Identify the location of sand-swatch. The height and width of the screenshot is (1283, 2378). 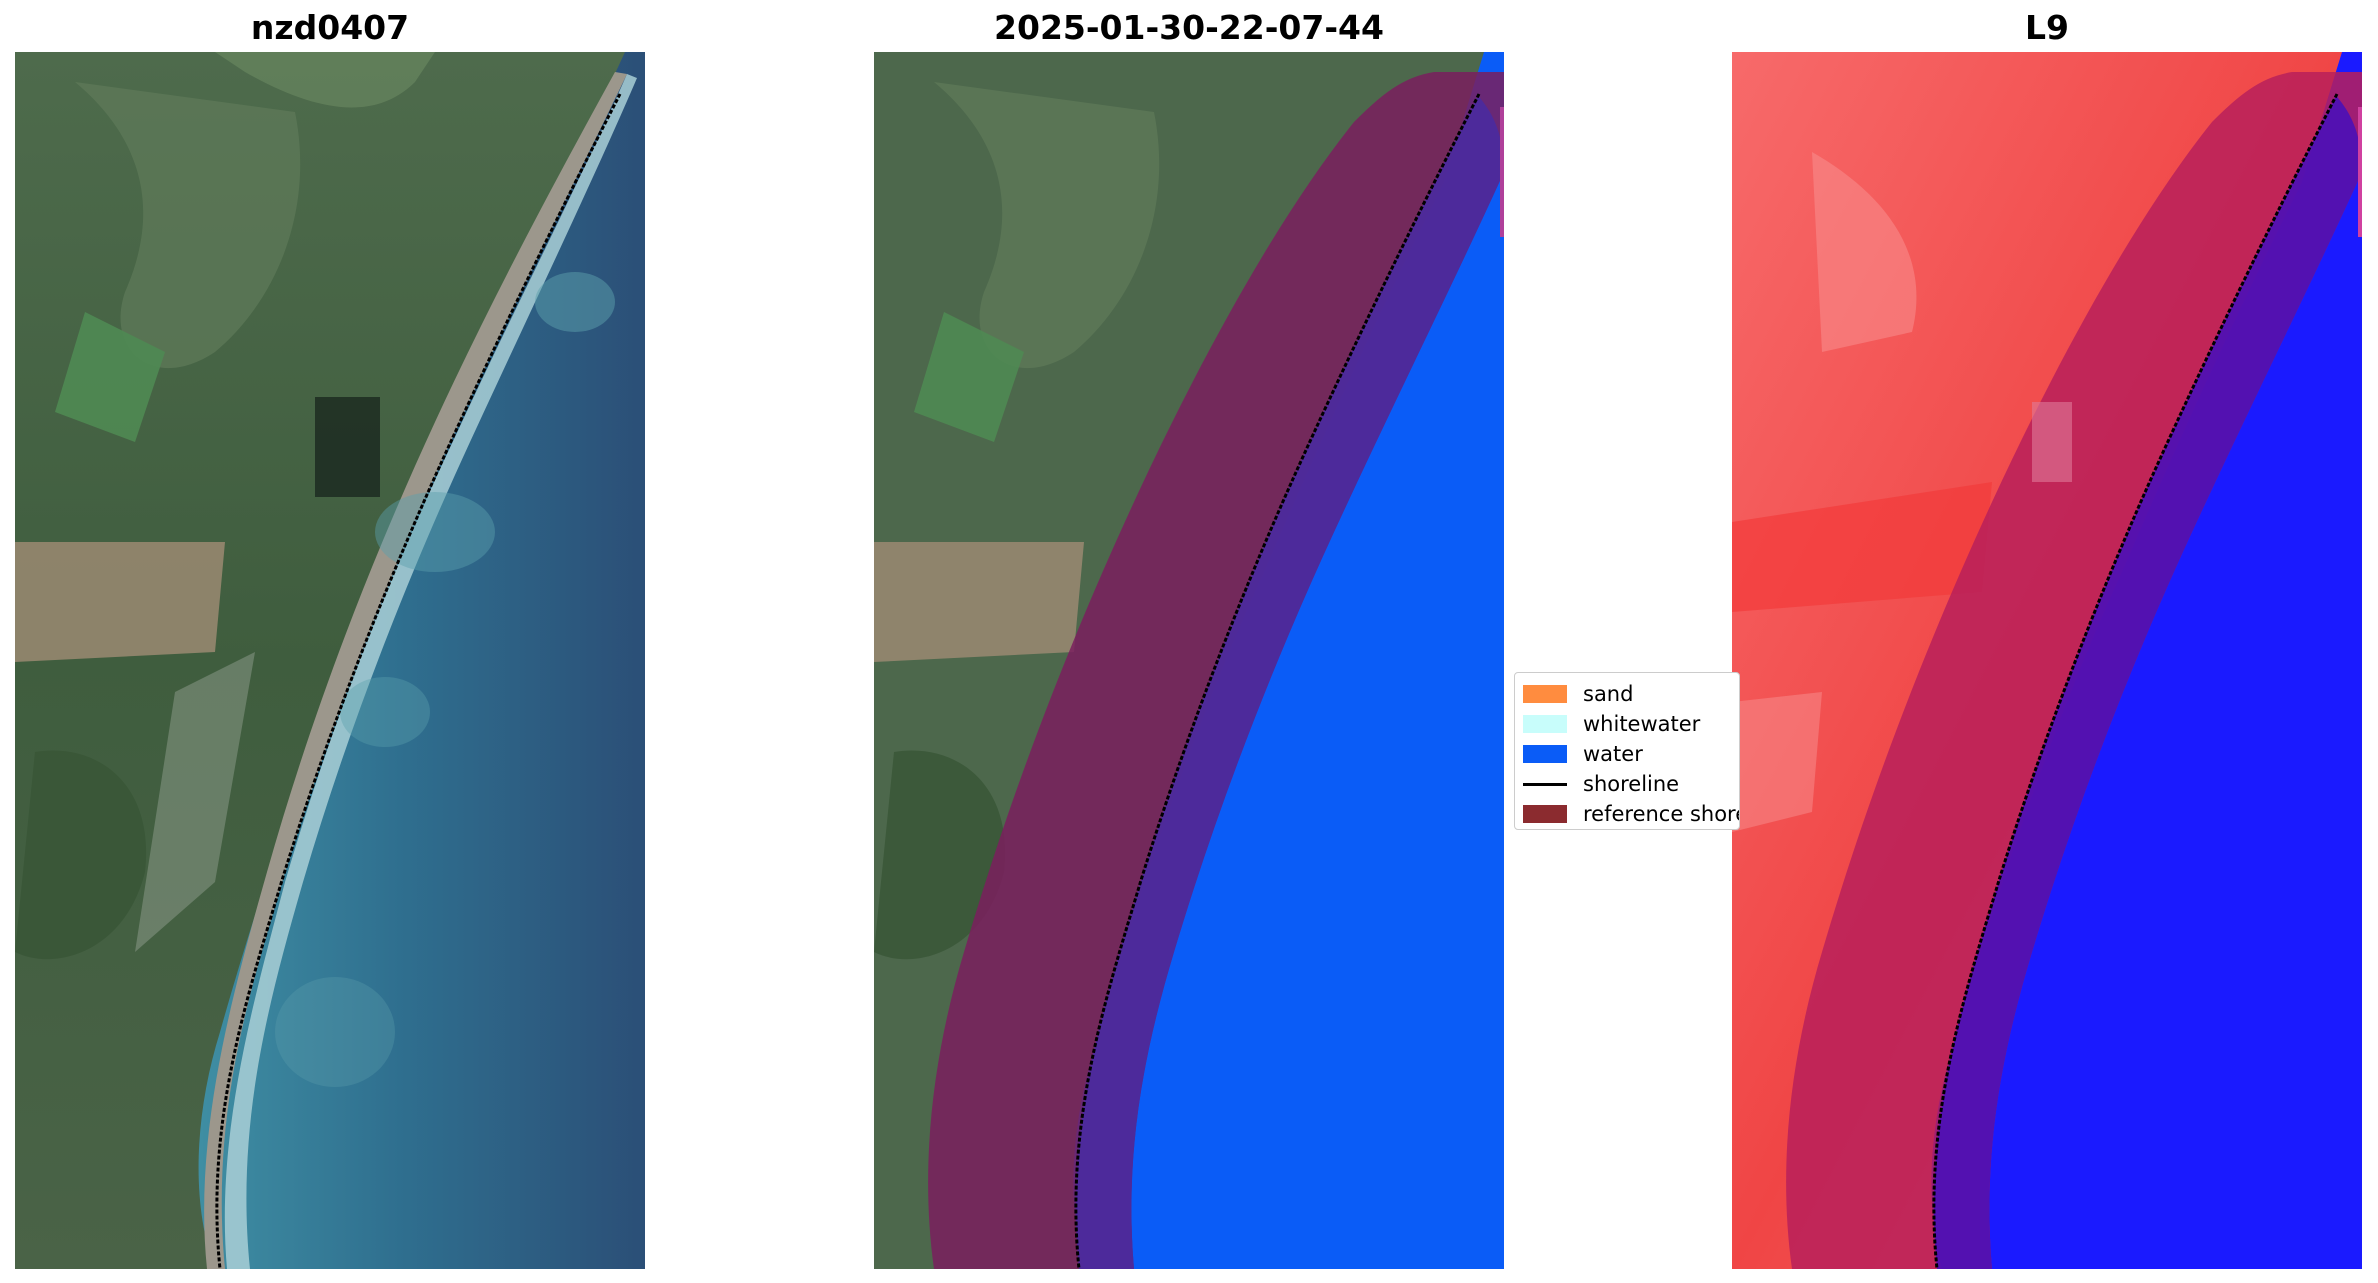
(1545, 694).